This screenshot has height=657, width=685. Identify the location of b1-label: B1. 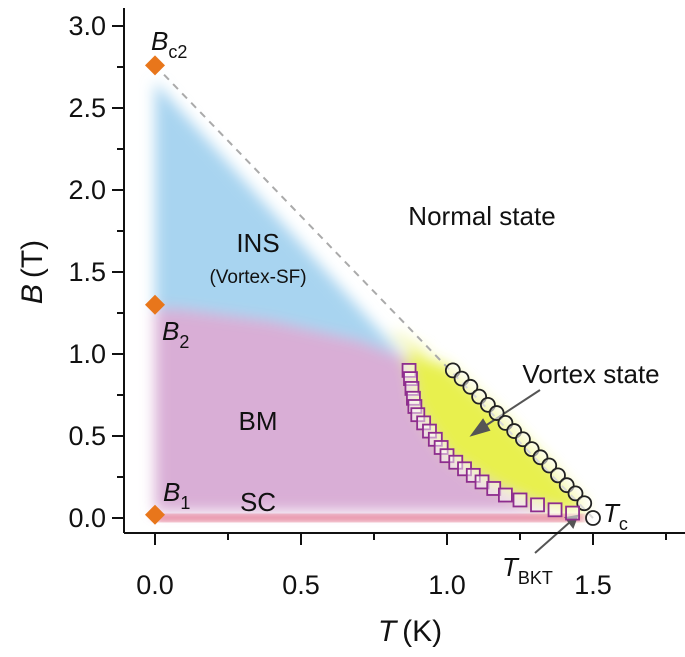
(176, 495).